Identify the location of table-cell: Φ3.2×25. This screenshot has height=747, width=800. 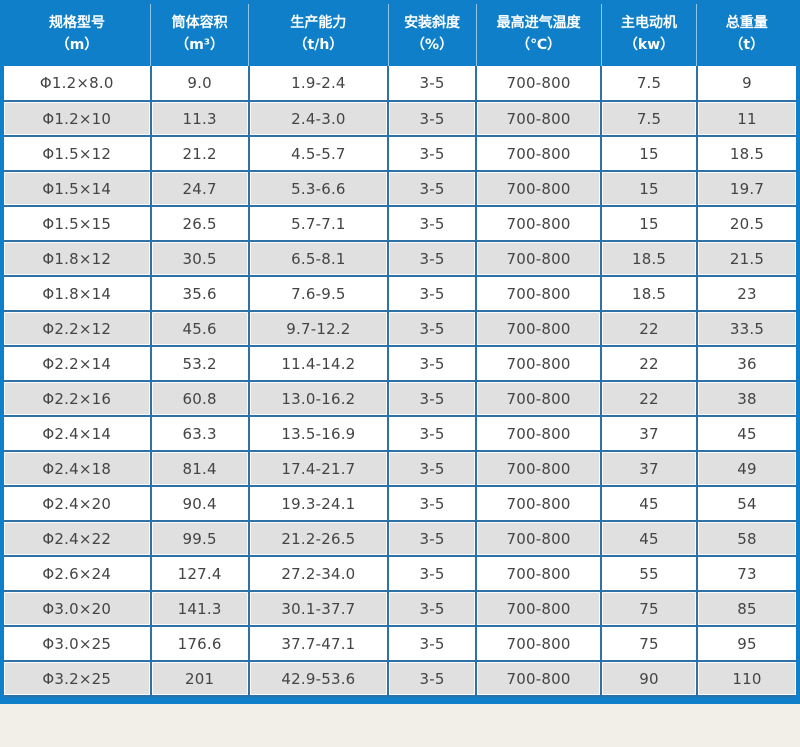
(78, 679).